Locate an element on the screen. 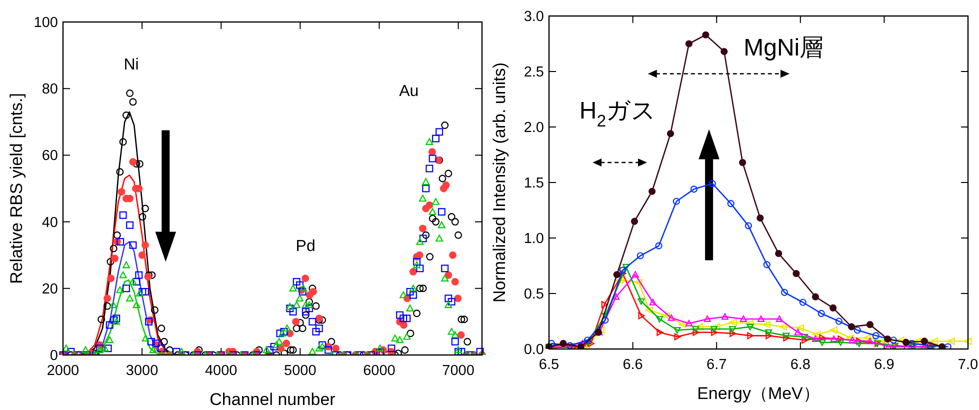  y-tick-label: 1.0 is located at coordinates (534, 239).